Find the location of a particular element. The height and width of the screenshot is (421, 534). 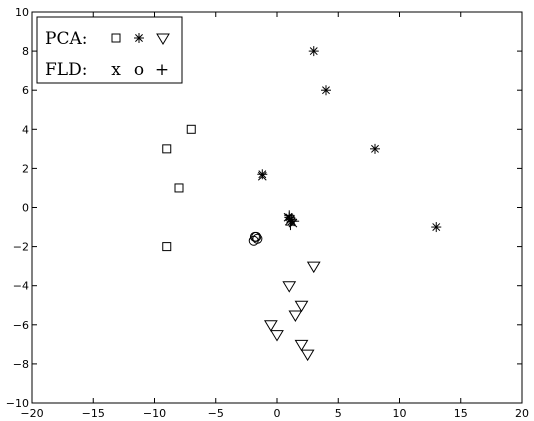

y-tick-label: −6 is located at coordinates (21, 325).